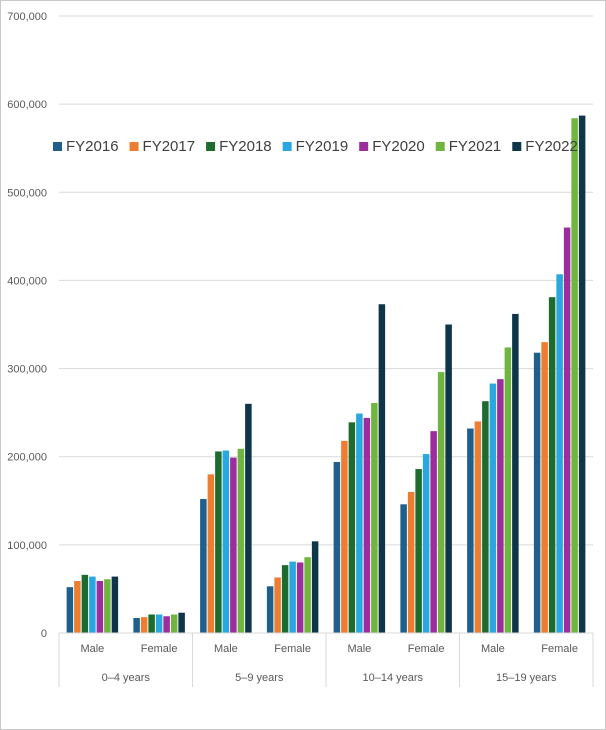  What do you see at coordinates (475, 146) in the screenshot?
I see `legend-label: FY2021` at bounding box center [475, 146].